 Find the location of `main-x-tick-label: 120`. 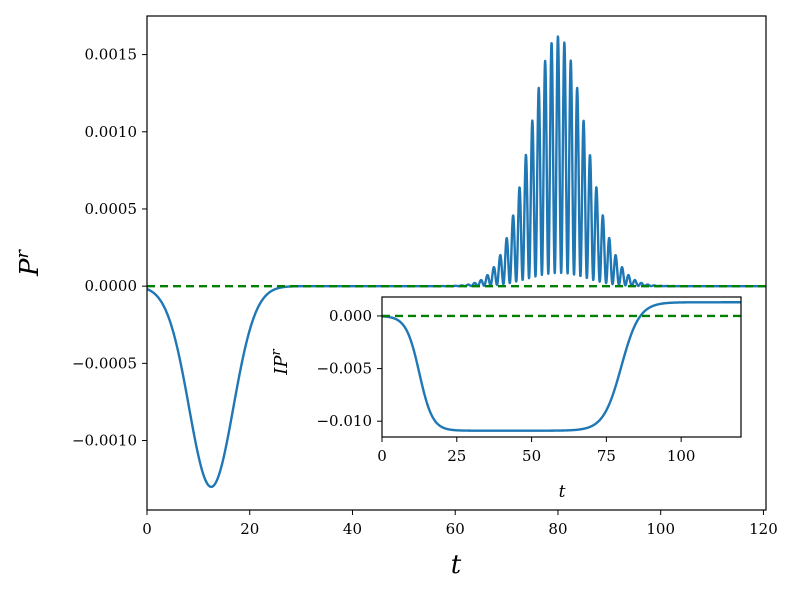

main-x-tick-label: 120 is located at coordinates (763, 529).